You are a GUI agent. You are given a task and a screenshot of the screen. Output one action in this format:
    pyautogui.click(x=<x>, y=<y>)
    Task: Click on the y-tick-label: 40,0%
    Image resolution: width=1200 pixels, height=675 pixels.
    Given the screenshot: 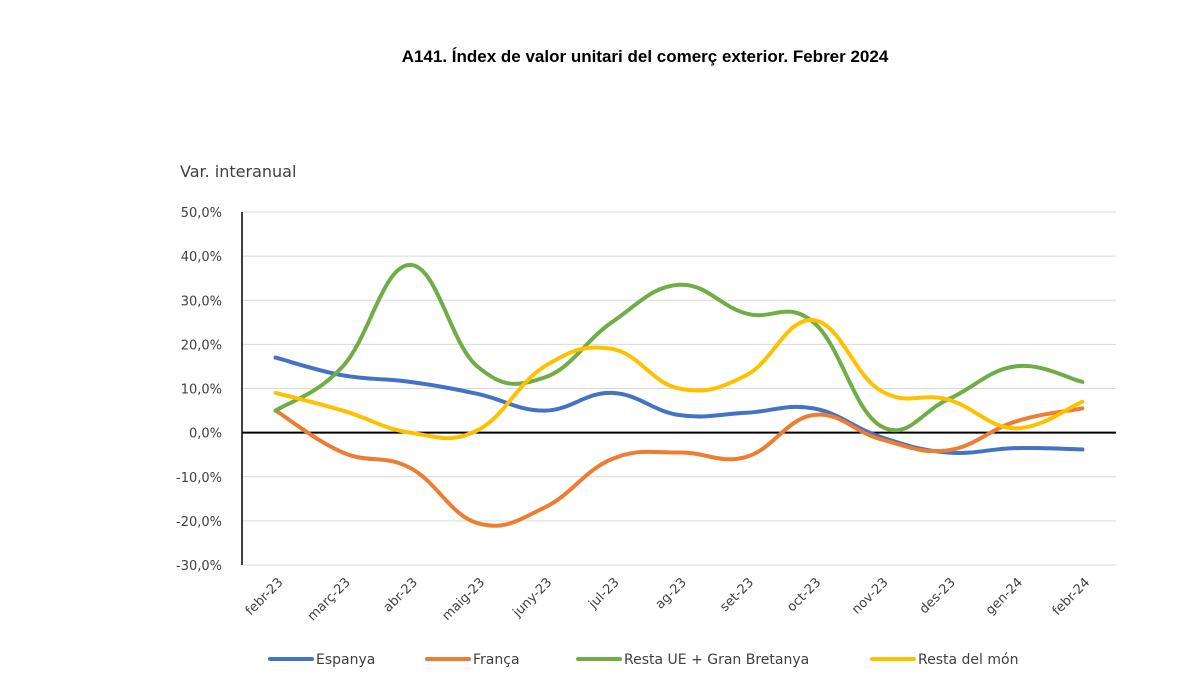 What is the action you would take?
    pyautogui.click(x=201, y=257)
    